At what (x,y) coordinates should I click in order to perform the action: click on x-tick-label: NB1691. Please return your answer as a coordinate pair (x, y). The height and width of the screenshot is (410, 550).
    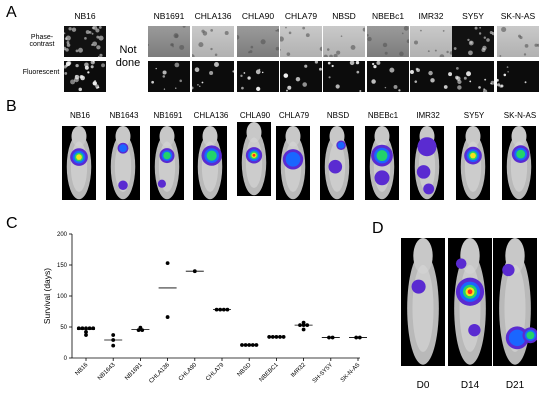
    Looking at the image, I should click on (134, 372).